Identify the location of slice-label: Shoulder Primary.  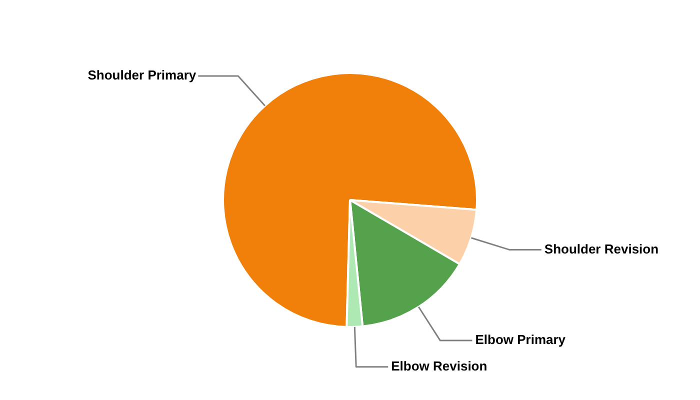
(142, 75).